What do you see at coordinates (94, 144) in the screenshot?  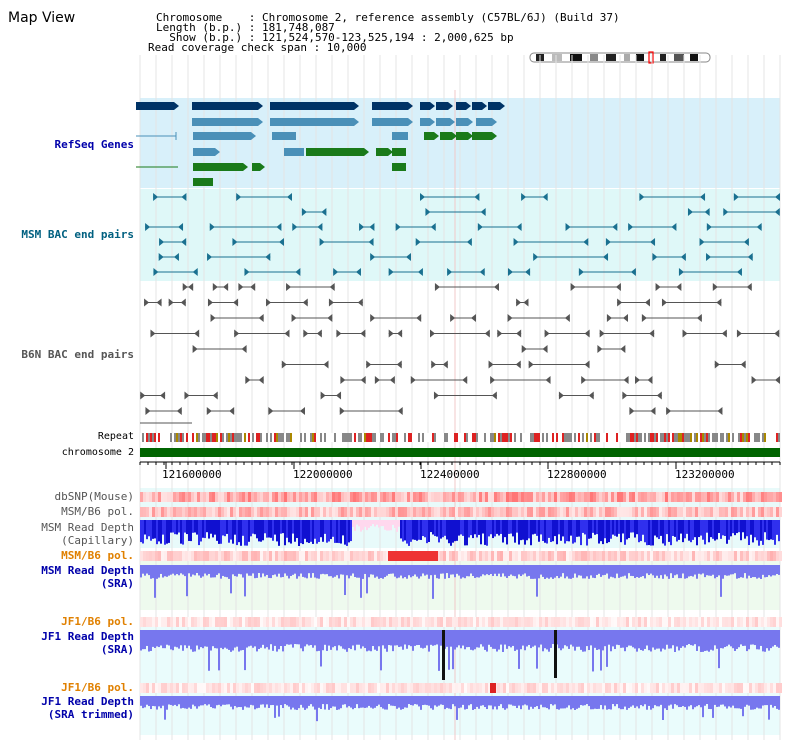 I see `track-label-refseq: RefSeq Genes` at bounding box center [94, 144].